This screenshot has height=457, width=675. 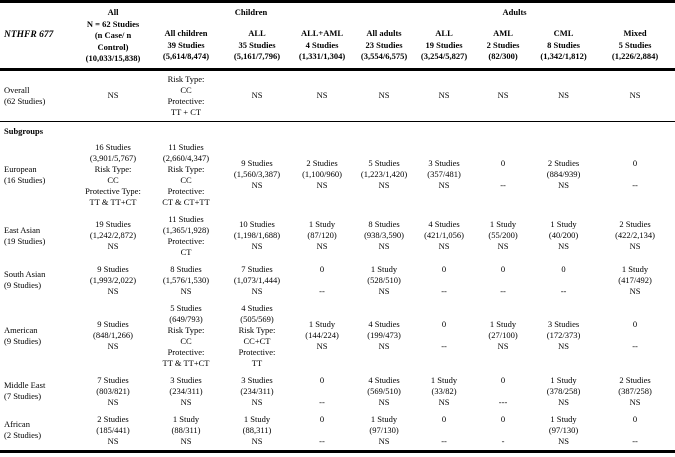 What do you see at coordinates (257, 279) in the screenshot?
I see `cell-children-all: 7 Studies (1,073/1,444) NS` at bounding box center [257, 279].